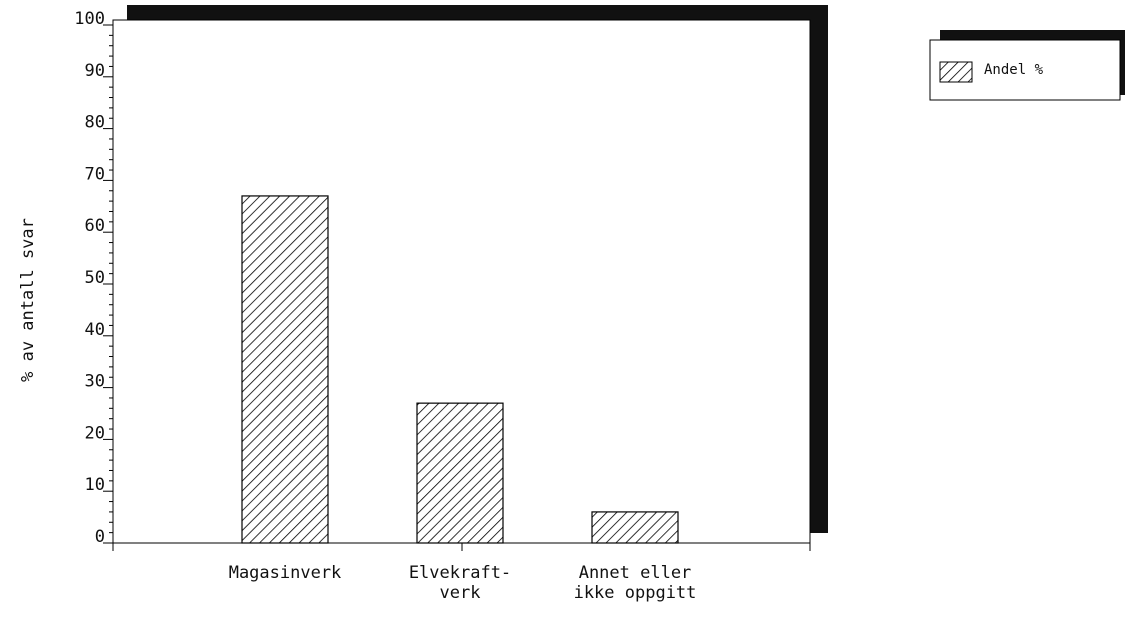 Image resolution: width=1133 pixels, height=619 pixels. What do you see at coordinates (100, 537) in the screenshot?
I see `y-tick-label: 0` at bounding box center [100, 537].